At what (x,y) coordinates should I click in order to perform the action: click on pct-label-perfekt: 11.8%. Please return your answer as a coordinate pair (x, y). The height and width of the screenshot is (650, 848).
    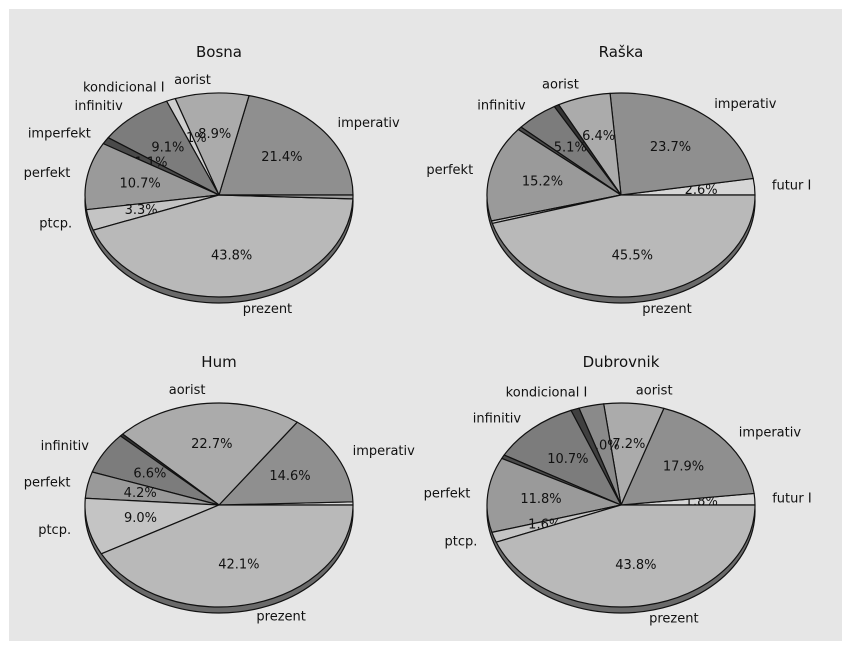
    Looking at the image, I should click on (540, 499).